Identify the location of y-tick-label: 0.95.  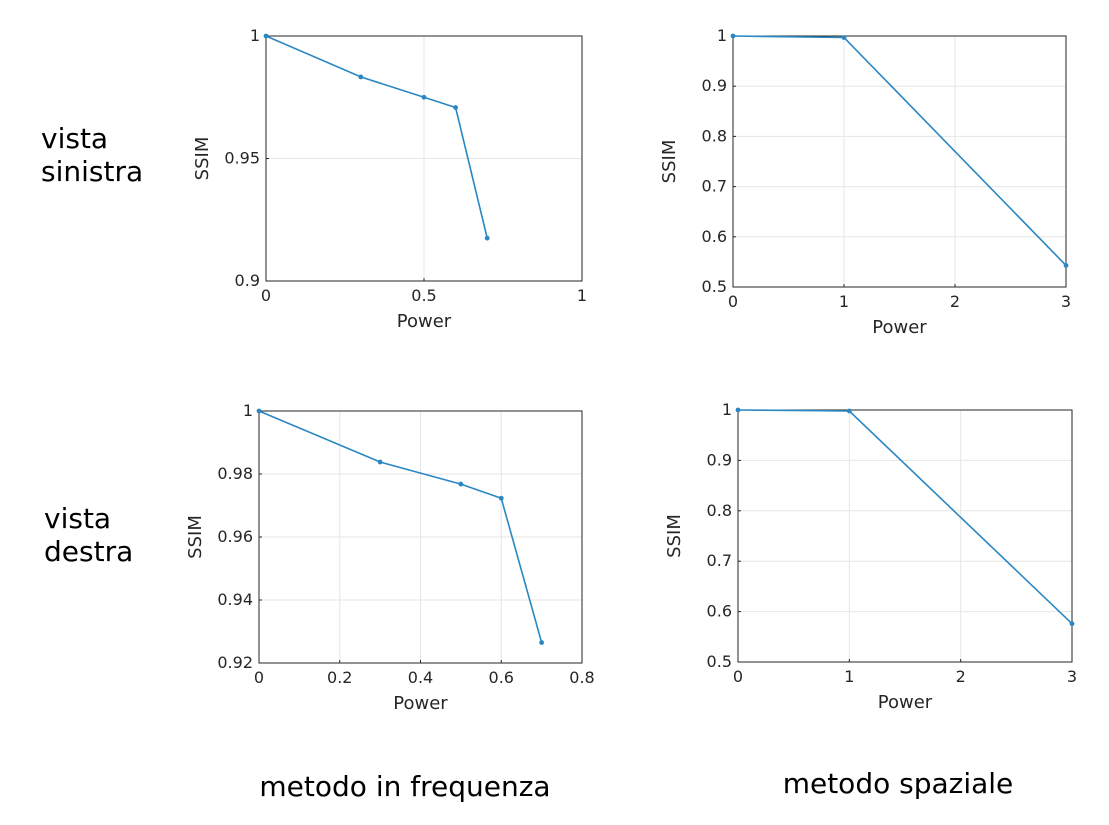
(242, 158).